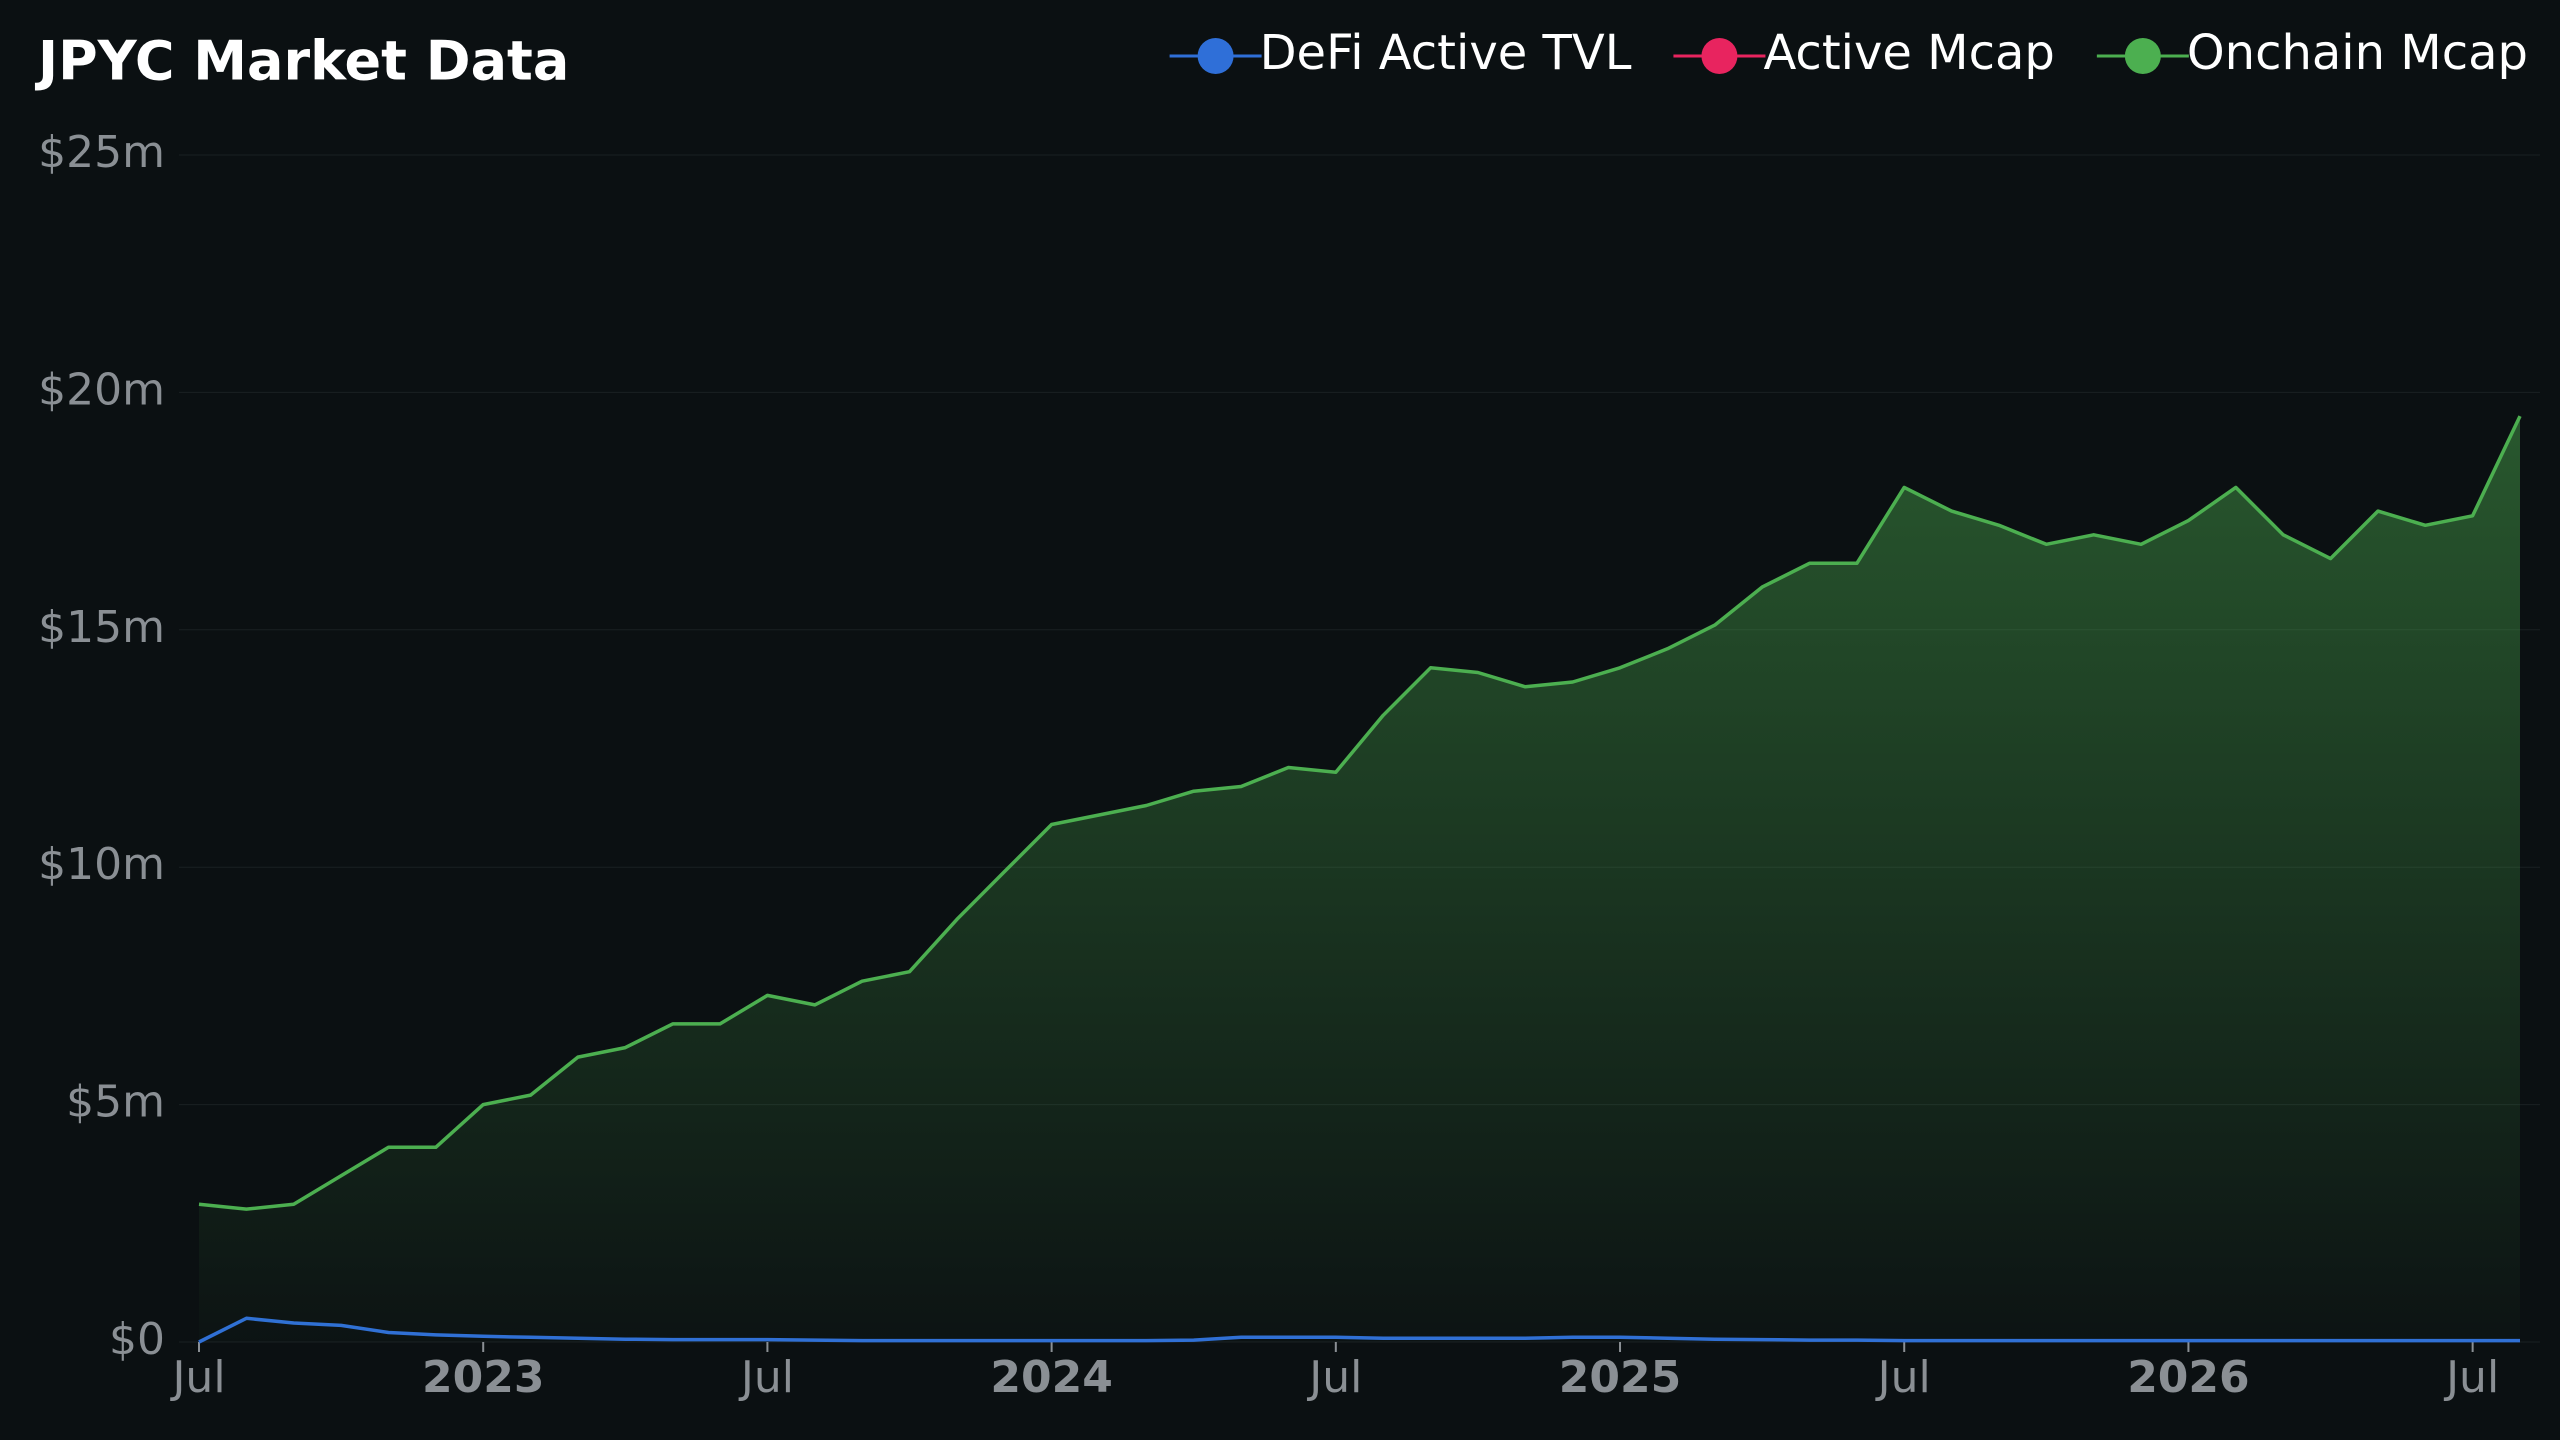  Describe the element at coordinates (101, 389) in the screenshot. I see `y-tick-label: $20m` at that location.